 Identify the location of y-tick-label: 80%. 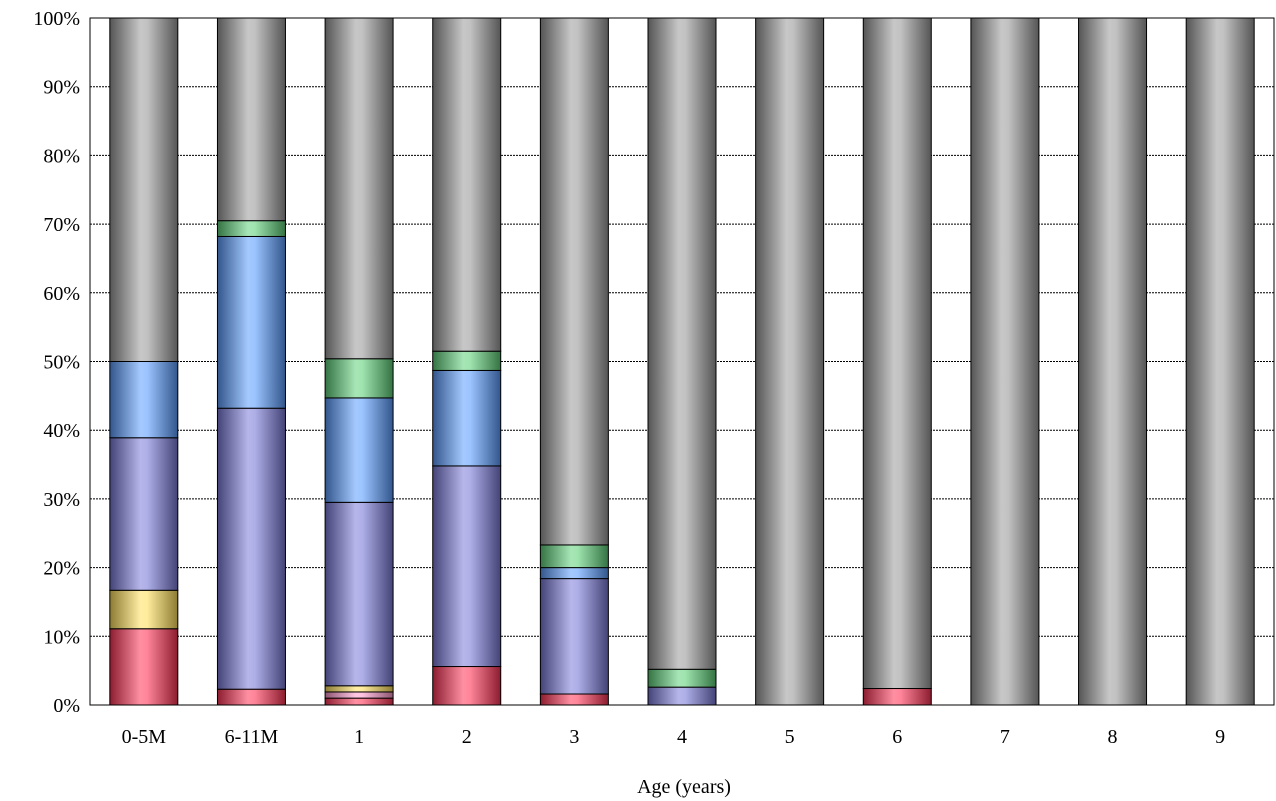
(61, 156).